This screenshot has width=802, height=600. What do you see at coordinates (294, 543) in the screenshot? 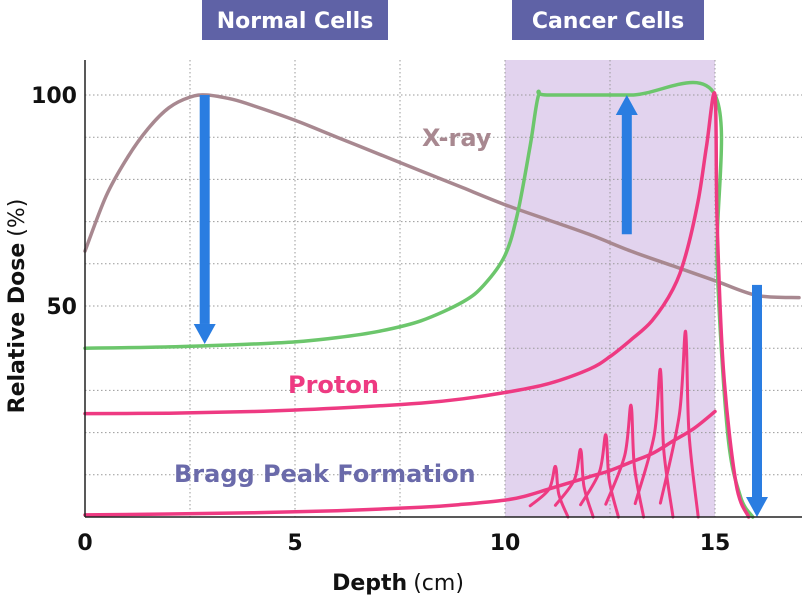
I see `x-tick-label: 5` at bounding box center [294, 543].